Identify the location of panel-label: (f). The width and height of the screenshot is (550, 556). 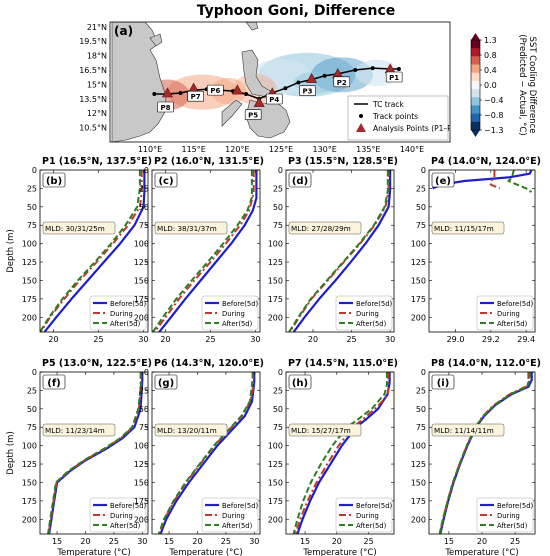
(54, 383).